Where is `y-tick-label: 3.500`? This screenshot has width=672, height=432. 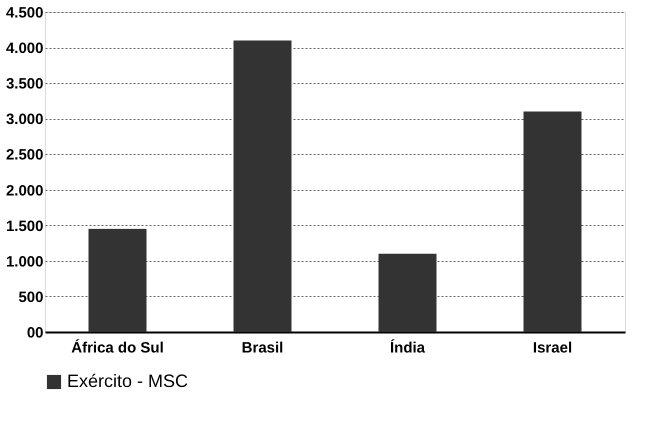 y-tick-label: 3.500 is located at coordinates (25, 84).